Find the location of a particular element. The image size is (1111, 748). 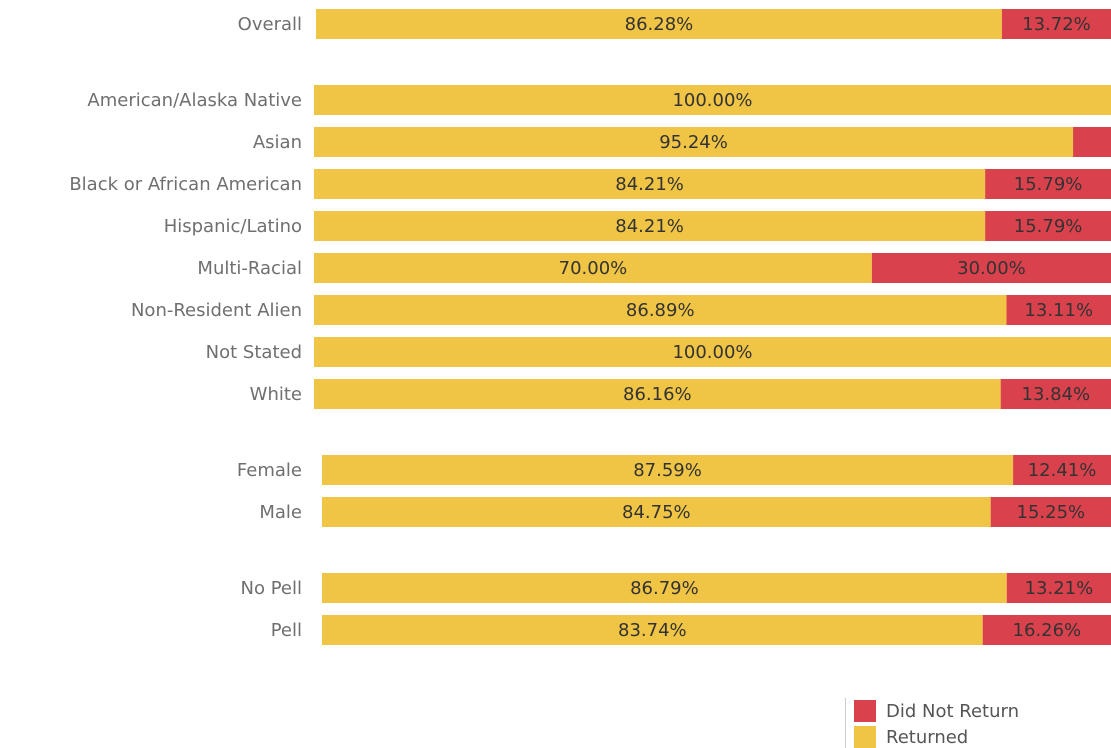

row-label-multi-racial: Multi-Racial is located at coordinates (249, 268).